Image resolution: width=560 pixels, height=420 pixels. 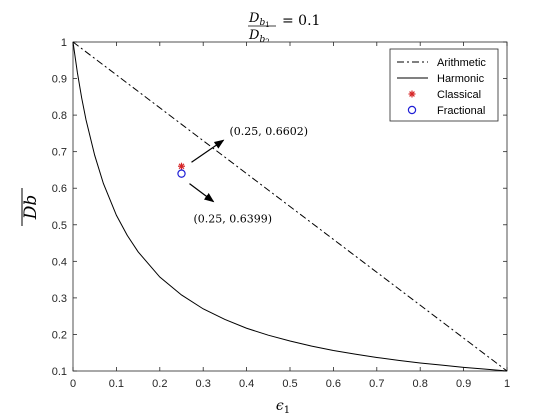 What do you see at coordinates (287, 410) in the screenshot?
I see `x-axis-label-sub: 1` at bounding box center [287, 410].